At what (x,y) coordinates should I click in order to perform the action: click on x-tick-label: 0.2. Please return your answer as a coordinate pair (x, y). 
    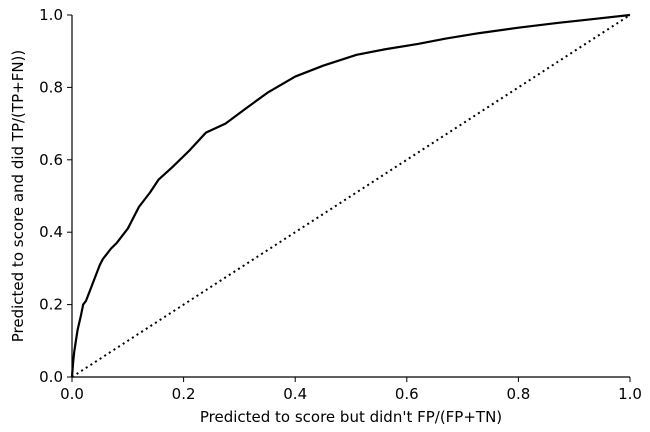
    Looking at the image, I should click on (184, 394).